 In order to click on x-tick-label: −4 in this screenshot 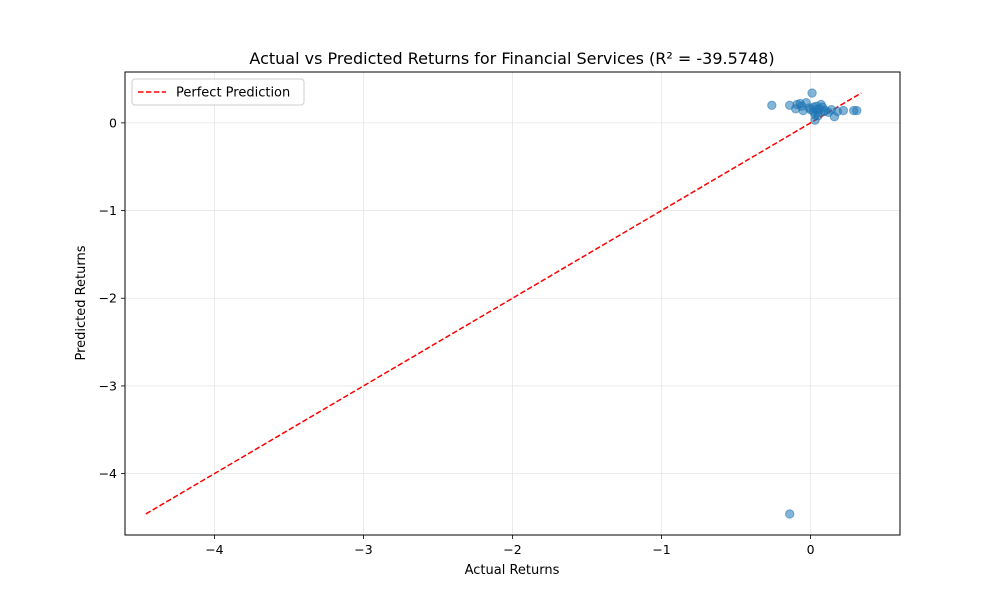, I will do `click(214, 549)`.